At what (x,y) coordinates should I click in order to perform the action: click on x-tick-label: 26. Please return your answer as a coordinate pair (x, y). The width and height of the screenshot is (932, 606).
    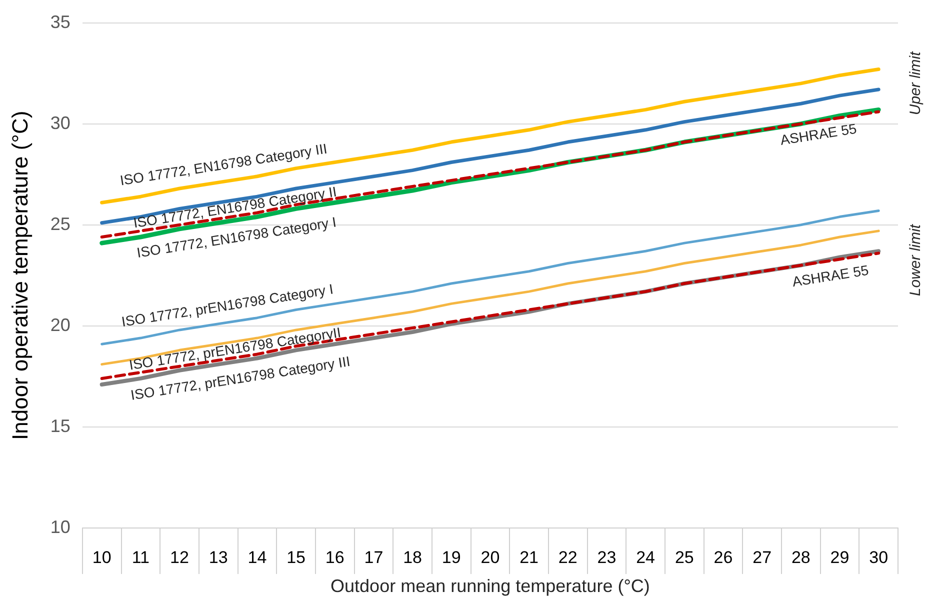
    Looking at the image, I should click on (723, 557).